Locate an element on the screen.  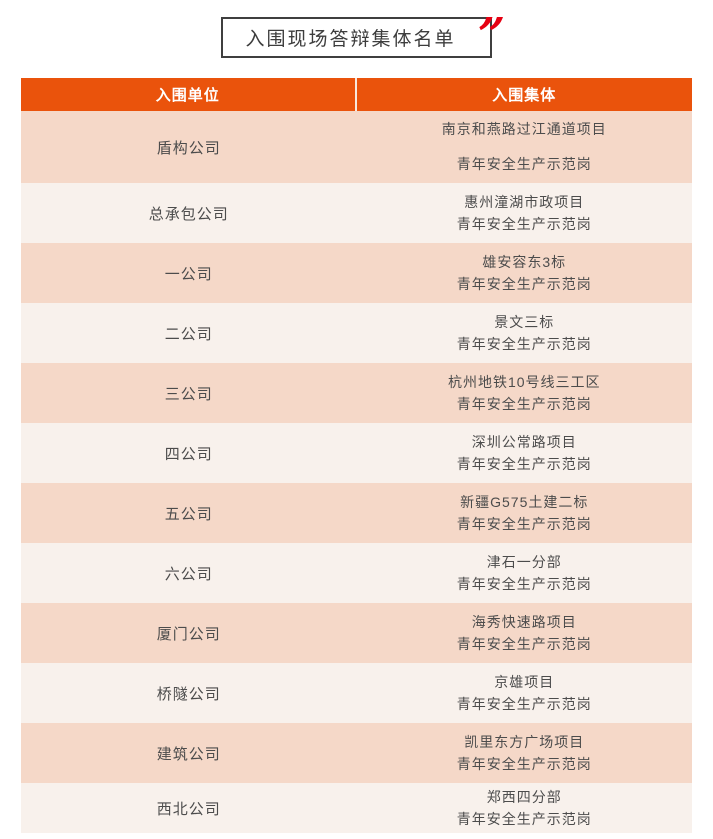
table-row: 西北公司 郑西四分部 青年安全生产示范岗 is located at coordinates (356, 808).